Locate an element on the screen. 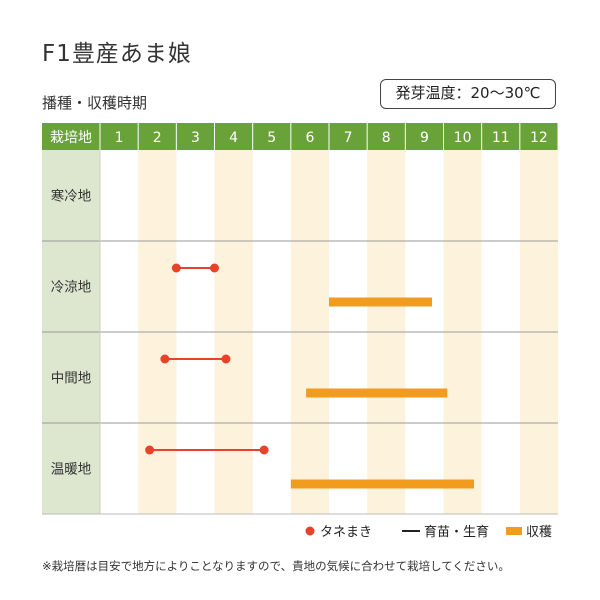 Image resolution: width=600 pixels, height=600 pixels. month-label-8: 8 is located at coordinates (386, 138).